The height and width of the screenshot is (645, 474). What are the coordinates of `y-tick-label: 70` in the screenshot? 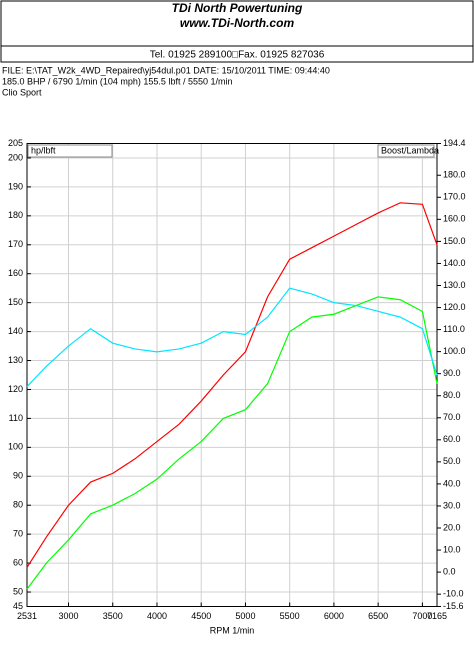 It's located at (18, 534).